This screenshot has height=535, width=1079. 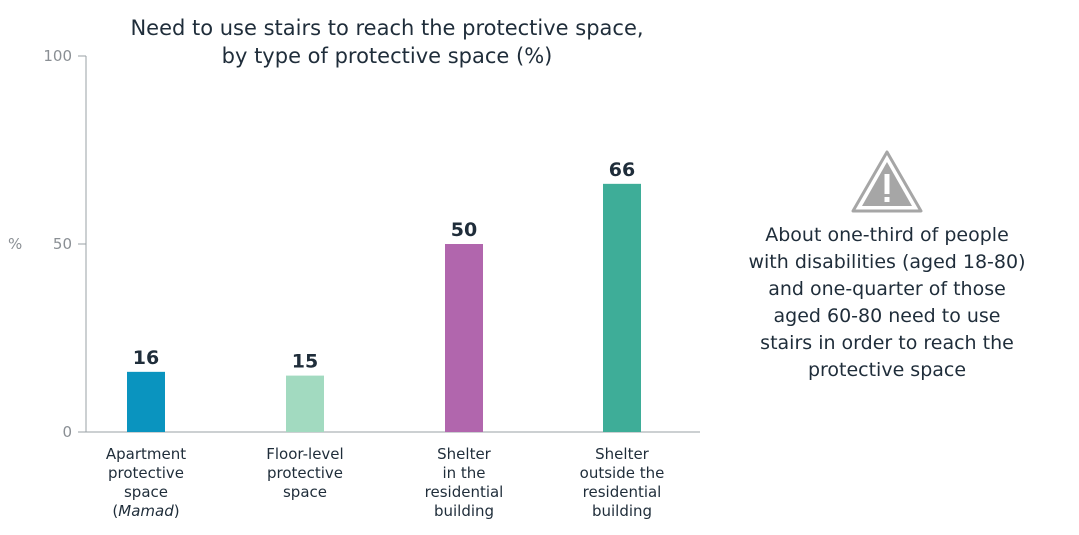 What do you see at coordinates (887, 289) in the screenshot?
I see `callout-line: and one-quarter of those` at bounding box center [887, 289].